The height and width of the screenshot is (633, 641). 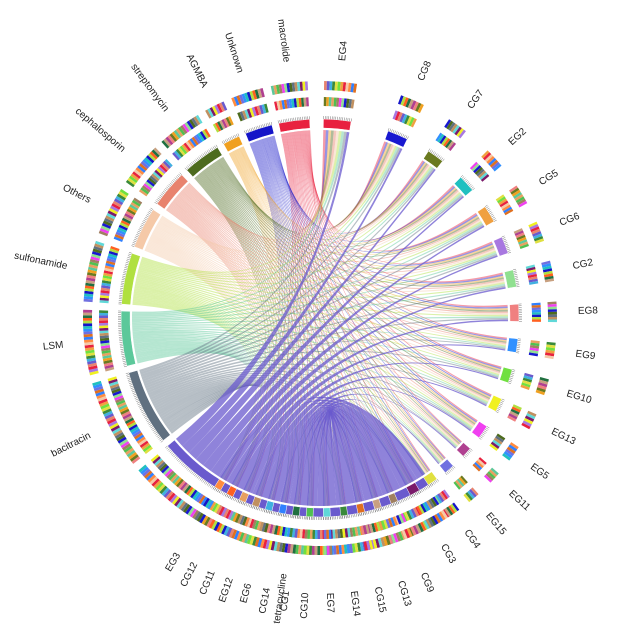 I want to click on label-EG6: EG6, so click(x=246, y=593).